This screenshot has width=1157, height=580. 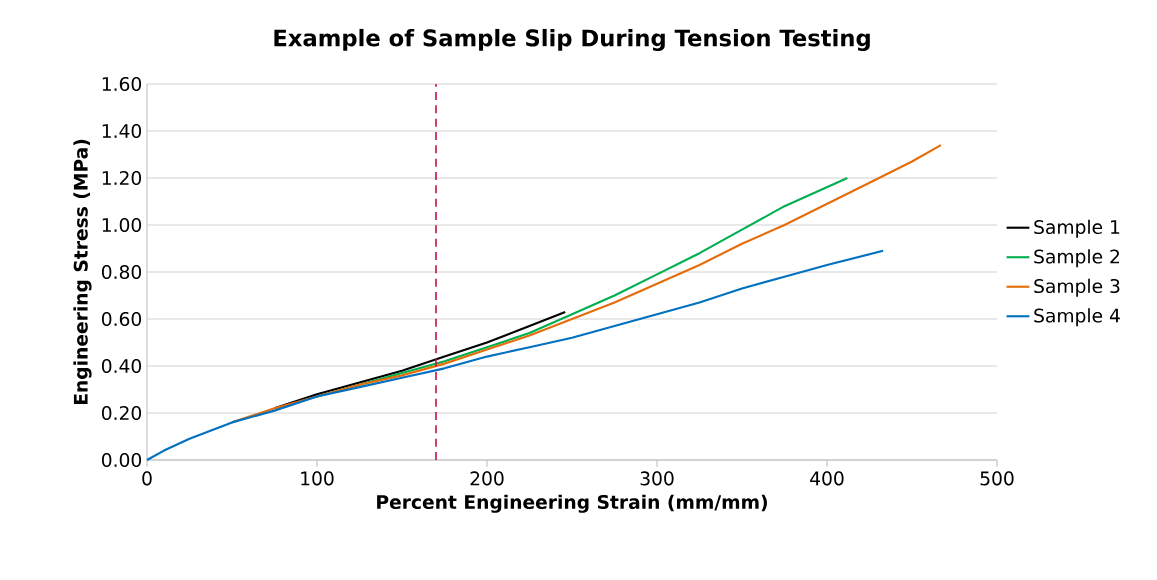 What do you see at coordinates (122, 84) in the screenshot?
I see `y-tick-label: 1.60` at bounding box center [122, 84].